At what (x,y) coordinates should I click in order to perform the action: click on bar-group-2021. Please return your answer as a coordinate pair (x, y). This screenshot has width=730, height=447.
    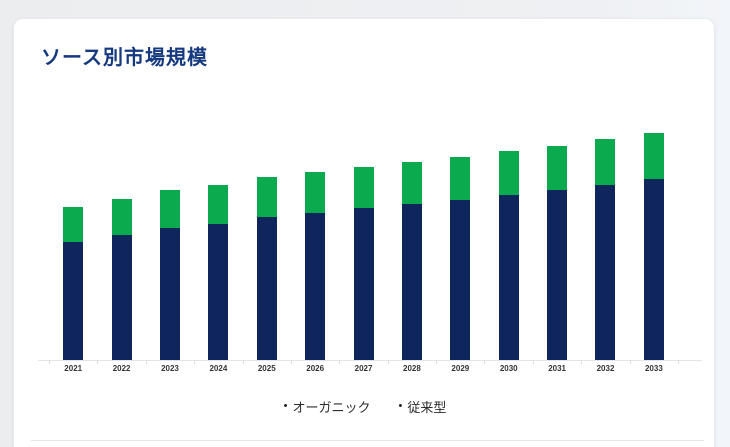
    Looking at the image, I should click on (73, 245).